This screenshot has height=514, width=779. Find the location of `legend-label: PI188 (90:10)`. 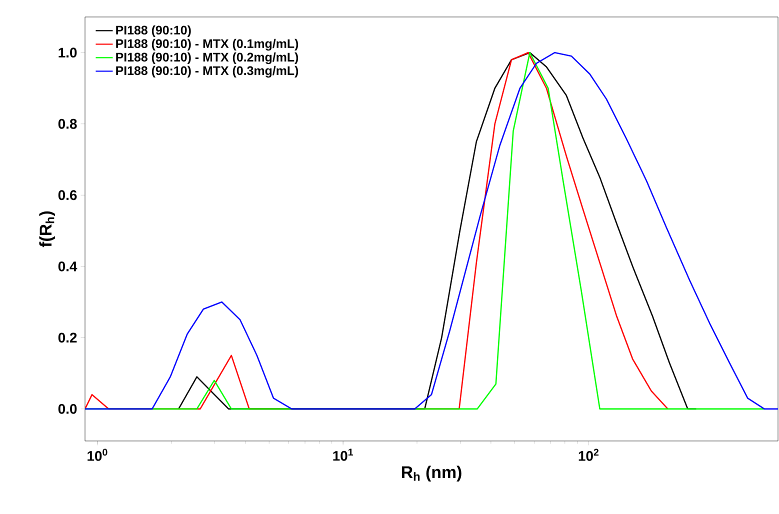

legend-label: PI188 (90:10) is located at coordinates (153, 31).